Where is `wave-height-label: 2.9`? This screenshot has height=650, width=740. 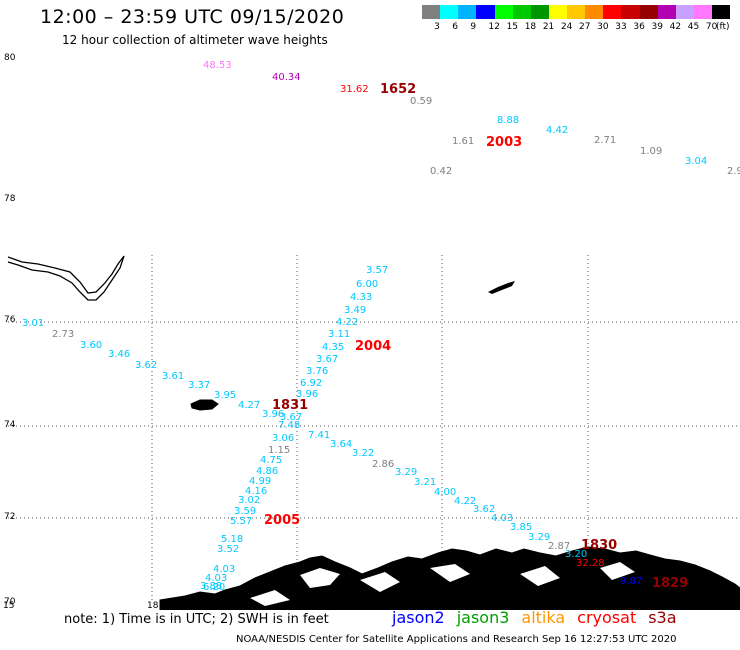 wave-height-label: 2.9 is located at coordinates (733, 171).